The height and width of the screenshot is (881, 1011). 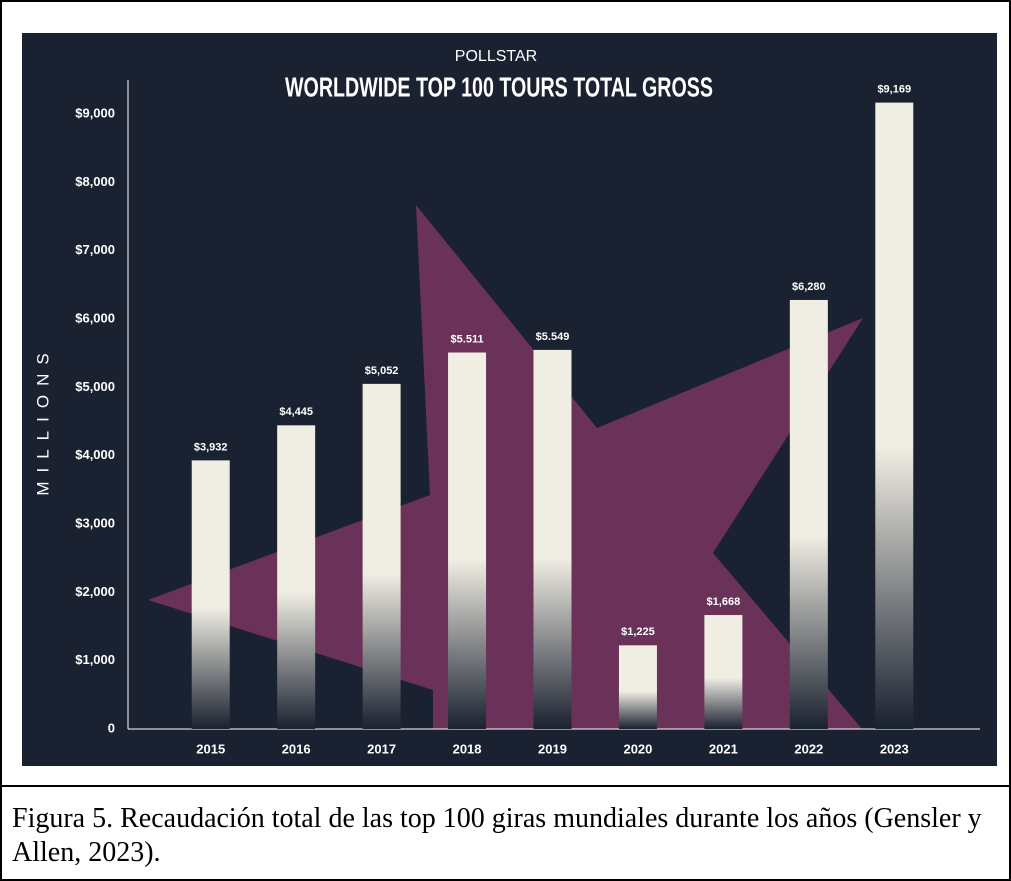 I want to click on y-tick-label: $6,000, so click(x=95, y=318).